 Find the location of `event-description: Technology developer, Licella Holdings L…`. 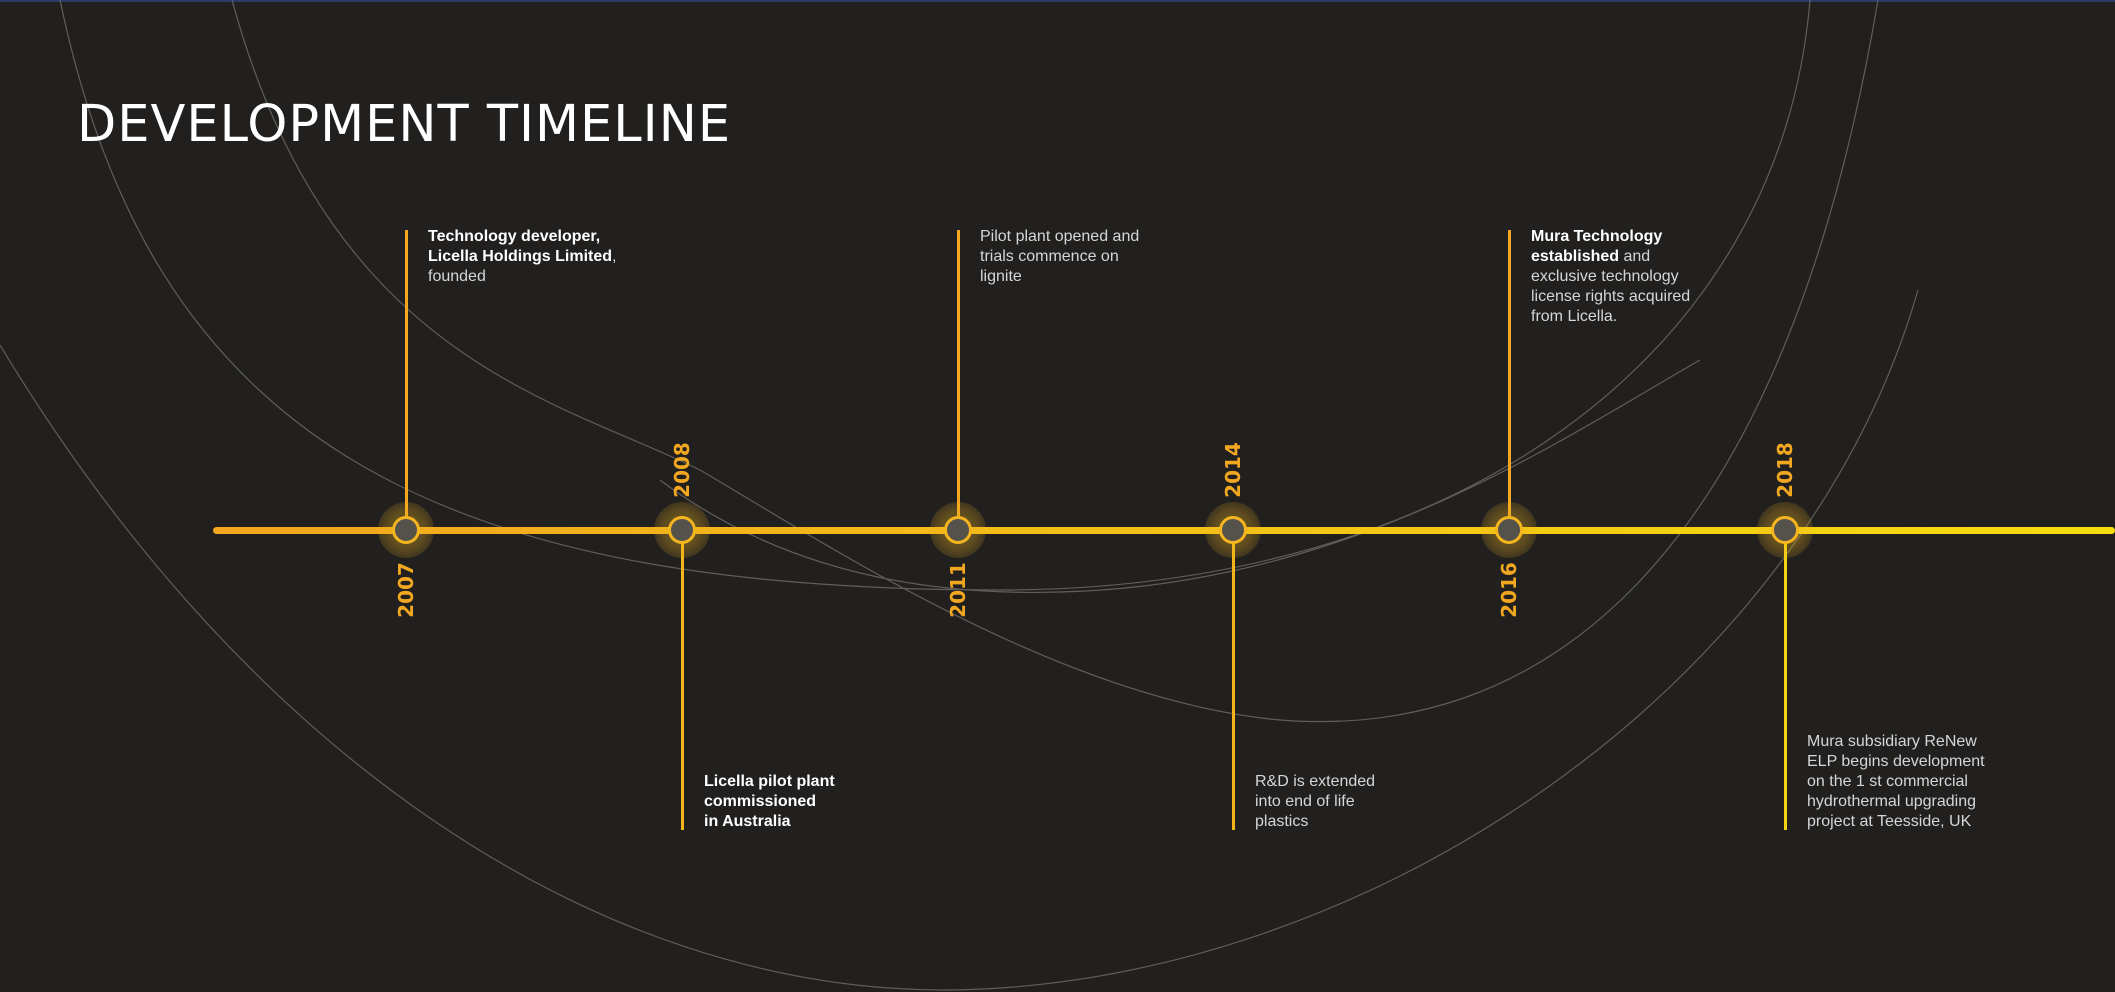

event-description: Technology developer, Licella Holdings L… is located at coordinates (522, 257).